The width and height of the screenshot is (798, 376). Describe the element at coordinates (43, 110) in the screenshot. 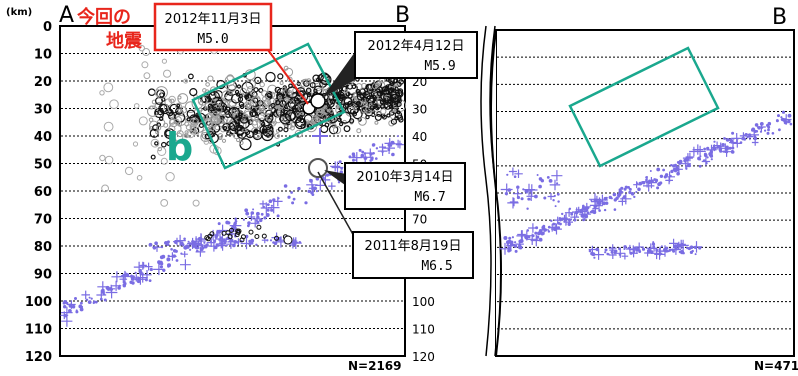

I see `left-tick-label: 30` at that location.